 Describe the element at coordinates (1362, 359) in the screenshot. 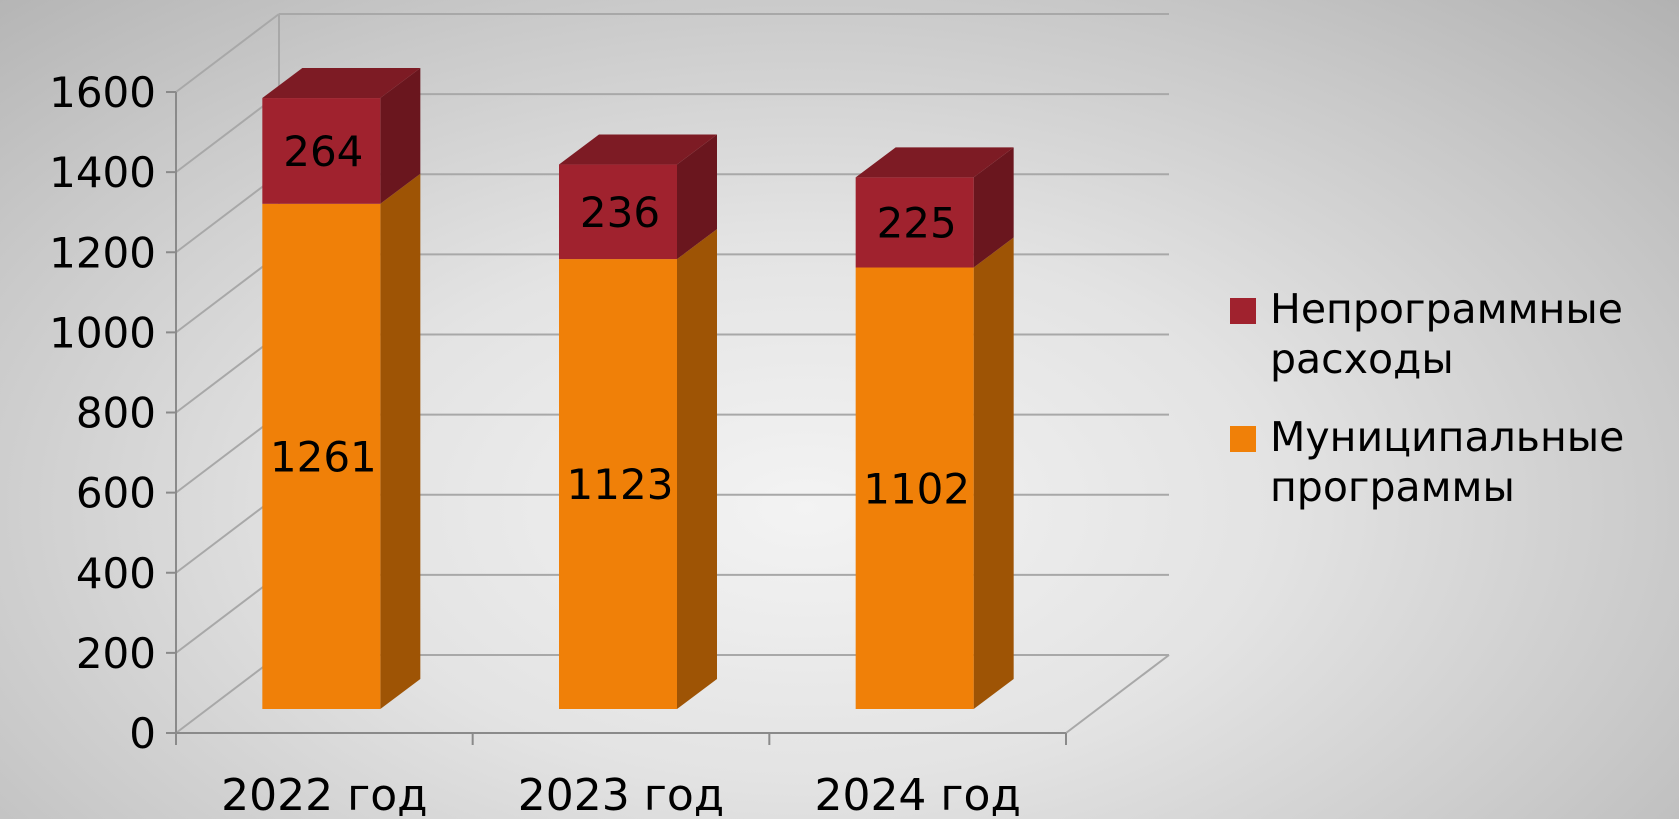

I see `legend-label: расходы` at that location.